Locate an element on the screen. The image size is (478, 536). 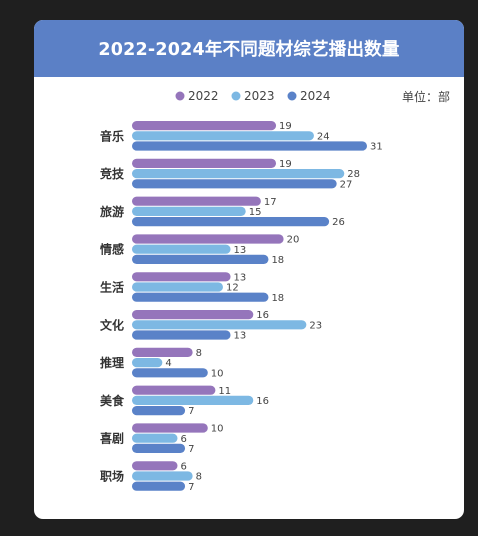
category-label: 喜剧 is located at coordinates (112, 438).